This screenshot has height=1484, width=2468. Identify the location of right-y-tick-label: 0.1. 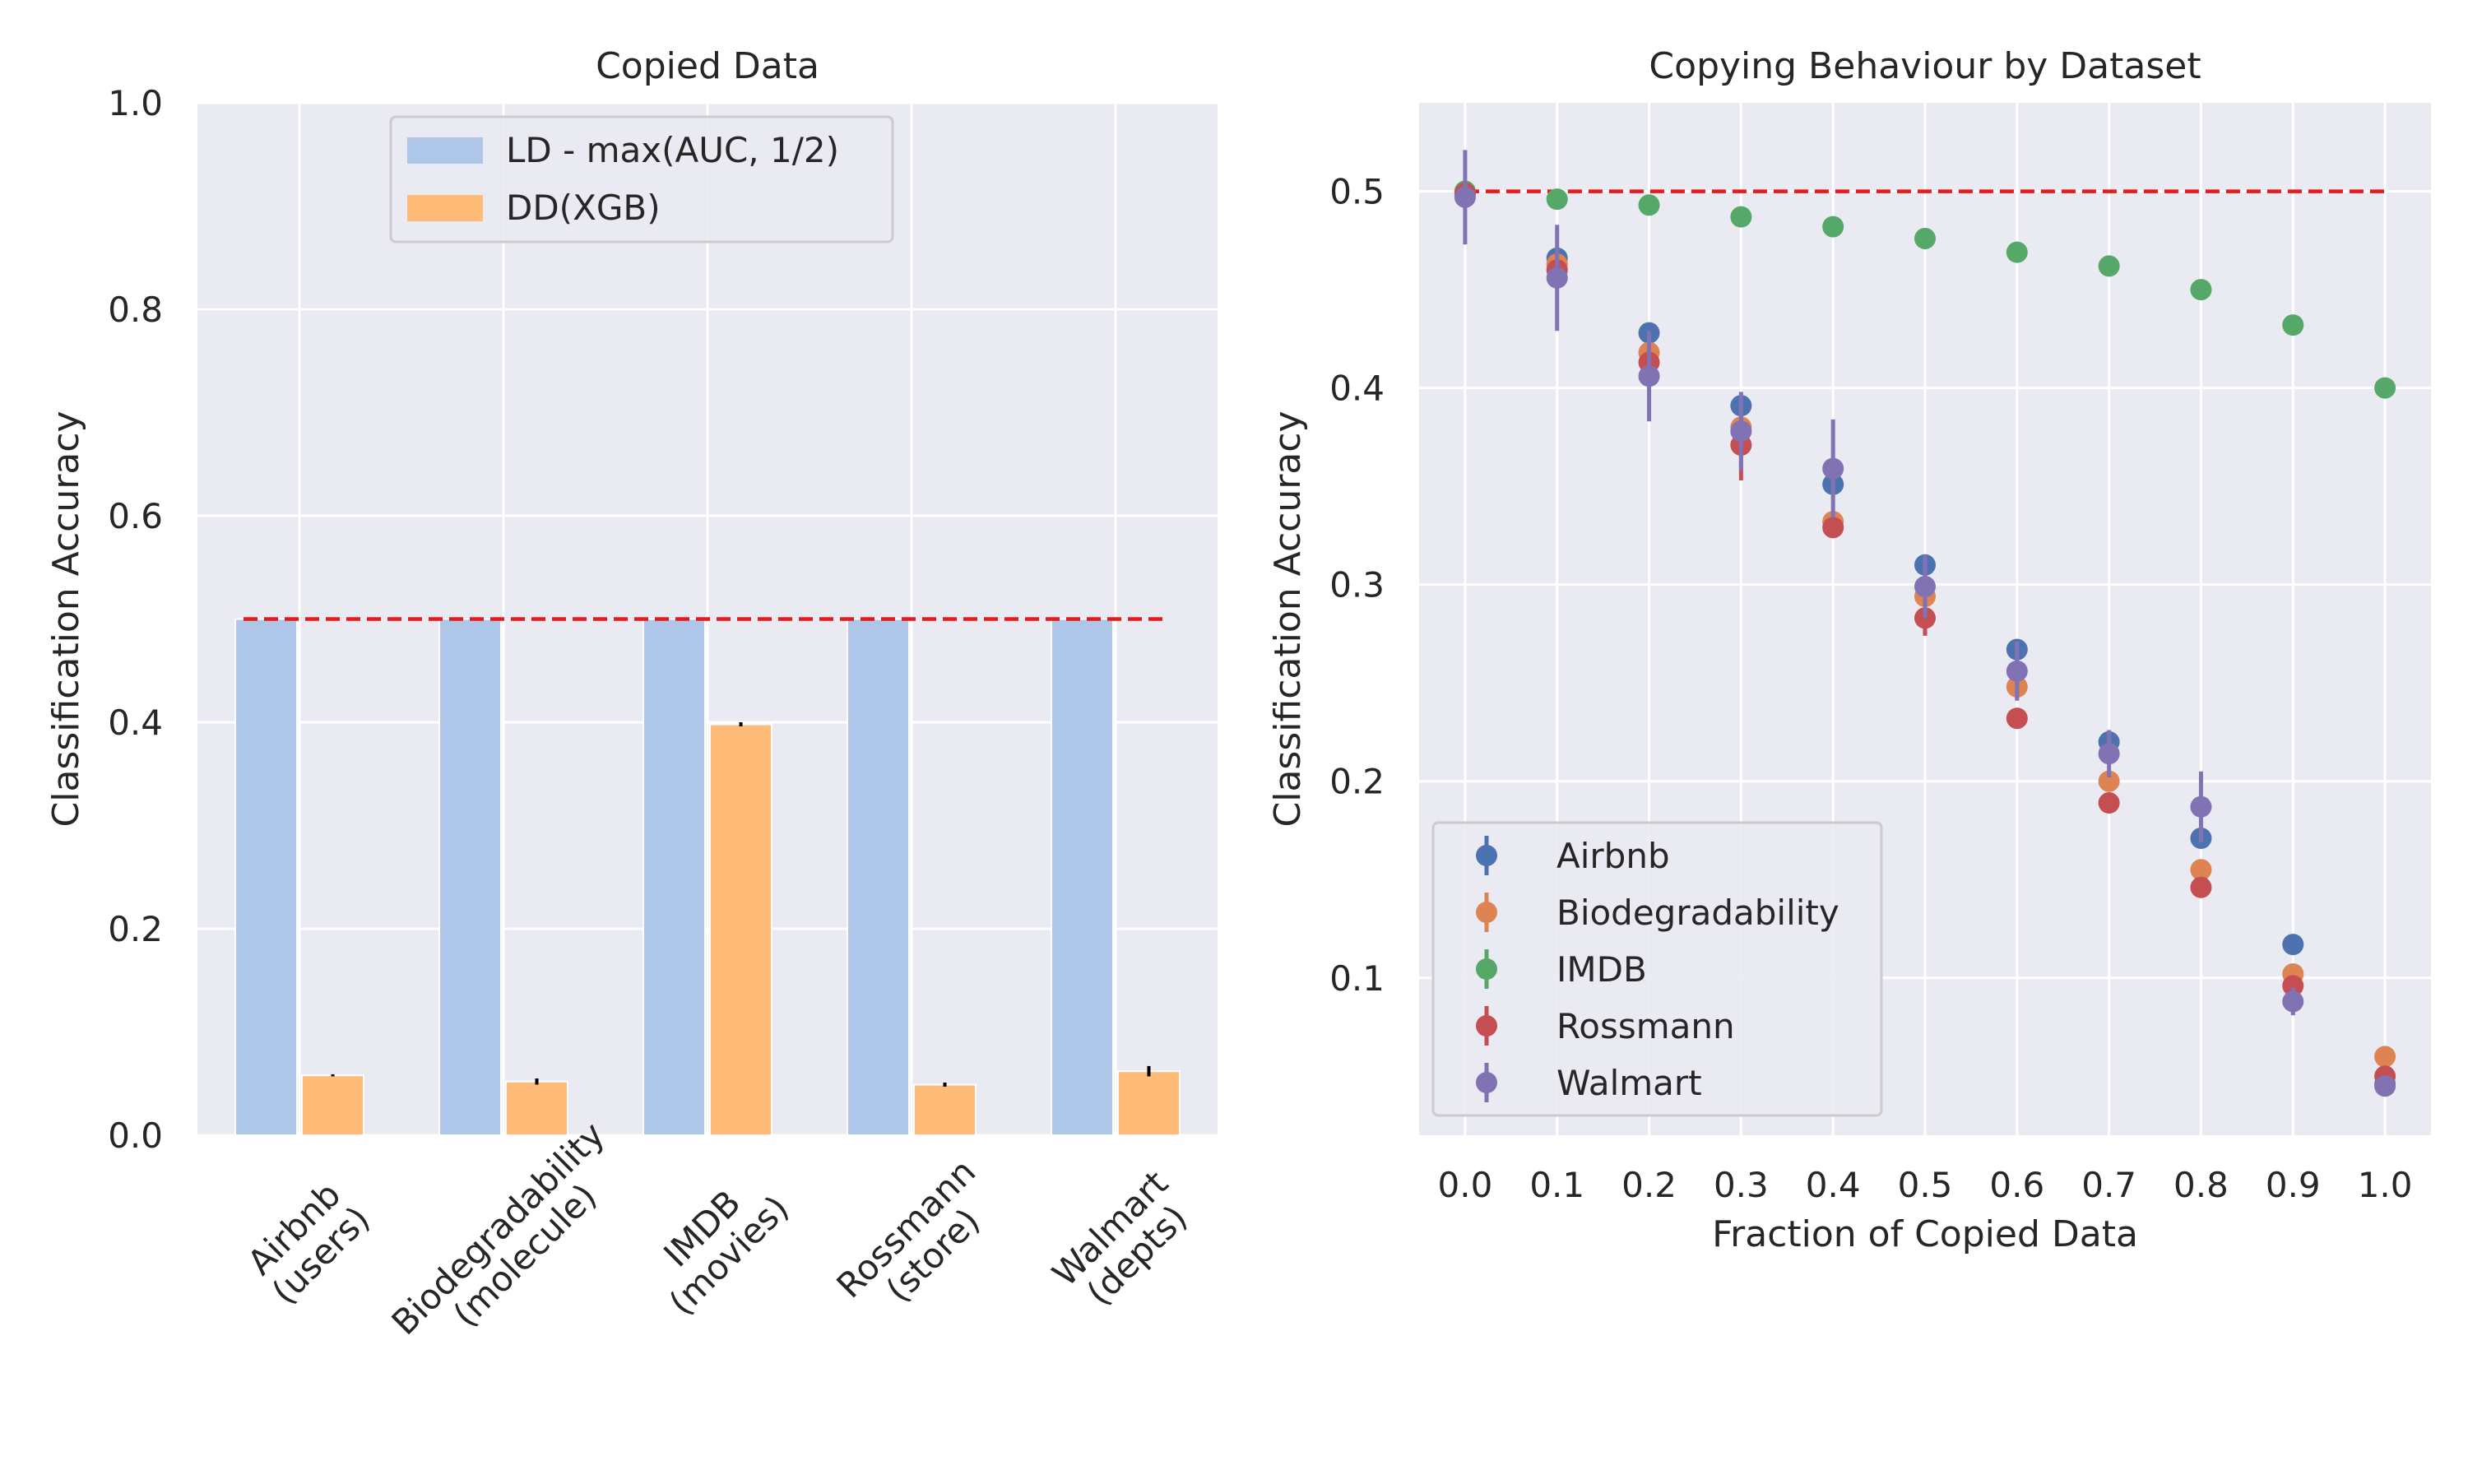
(1357, 978).